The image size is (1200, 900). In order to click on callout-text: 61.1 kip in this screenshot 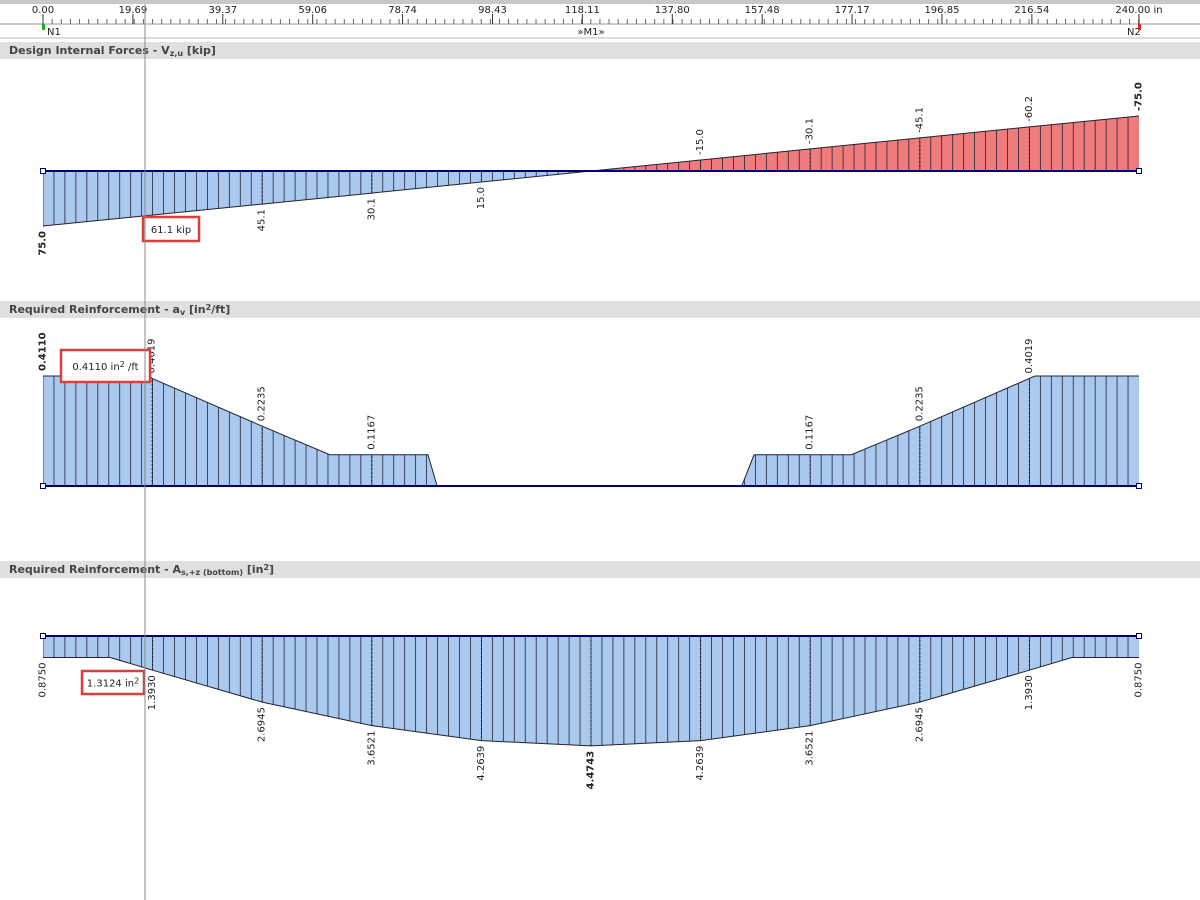, I will do `click(171, 230)`.